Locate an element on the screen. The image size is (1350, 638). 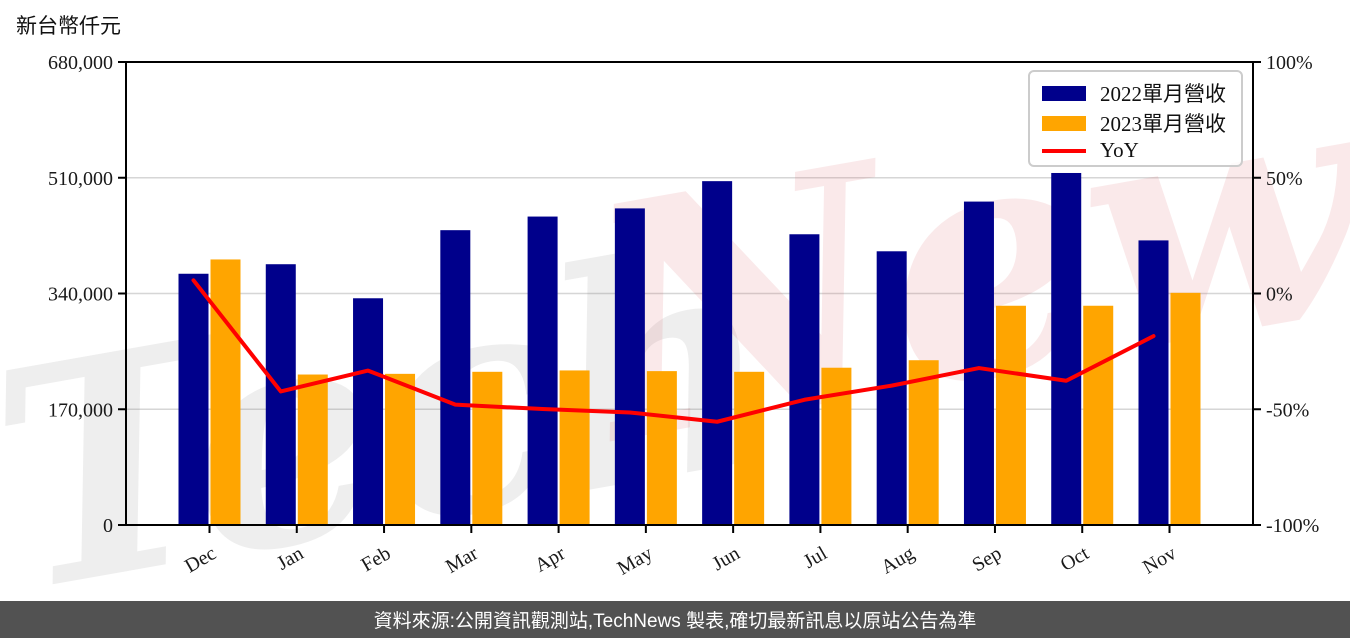
bar-2023-Dec is located at coordinates (225, 392).